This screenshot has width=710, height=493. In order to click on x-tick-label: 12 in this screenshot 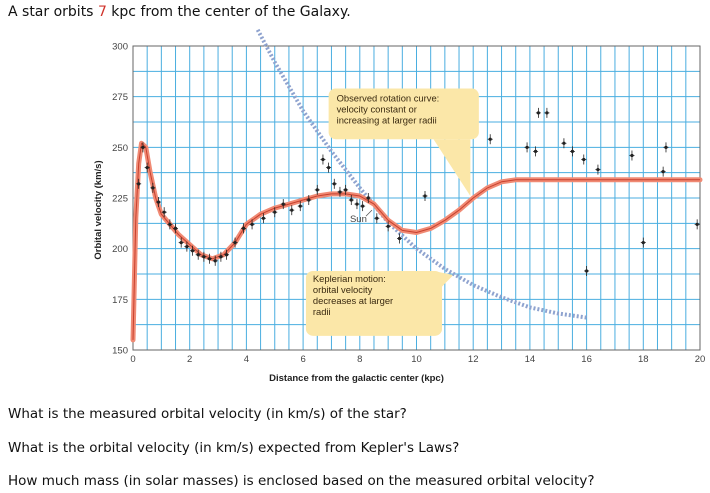, I will do `click(473, 359)`.